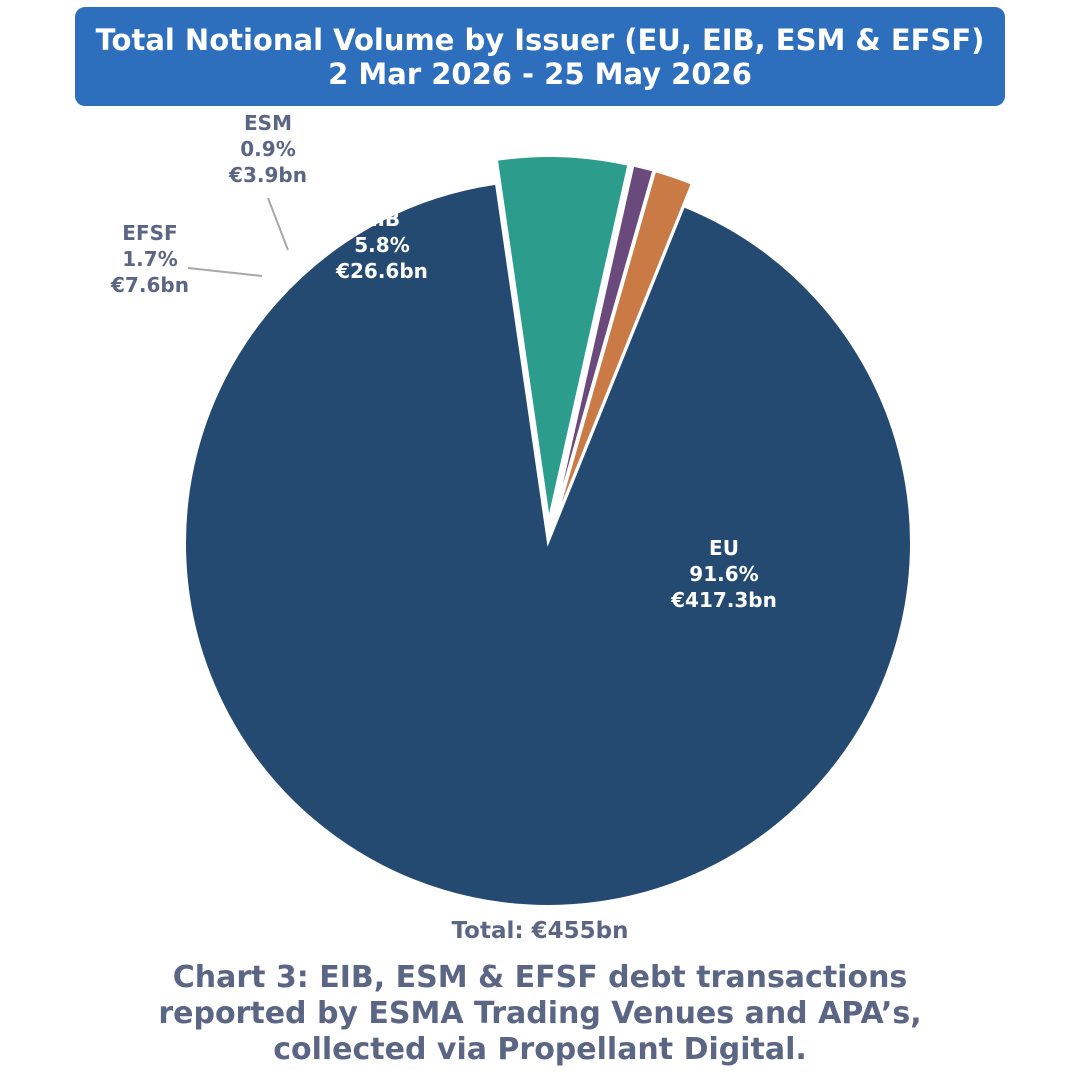 The height and width of the screenshot is (1080, 1080). I want to click on data-label-eib: EIB 5.8% €26.6bn, so click(381, 245).